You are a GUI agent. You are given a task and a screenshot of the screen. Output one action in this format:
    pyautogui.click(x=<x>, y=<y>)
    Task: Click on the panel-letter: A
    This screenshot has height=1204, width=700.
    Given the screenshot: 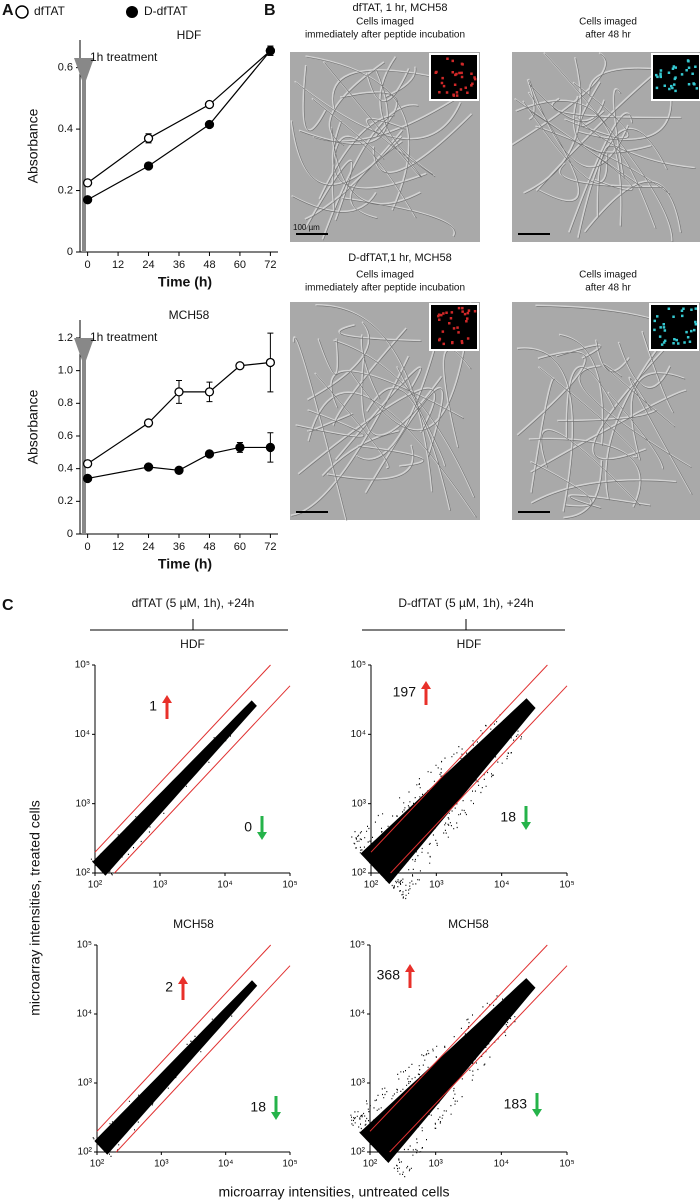 What is the action you would take?
    pyautogui.click(x=8, y=10)
    